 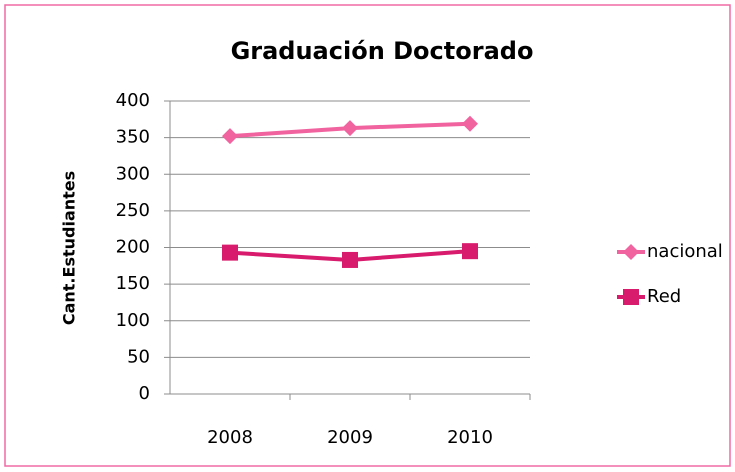 I want to click on y-tick-label: 250, so click(x=133, y=210).